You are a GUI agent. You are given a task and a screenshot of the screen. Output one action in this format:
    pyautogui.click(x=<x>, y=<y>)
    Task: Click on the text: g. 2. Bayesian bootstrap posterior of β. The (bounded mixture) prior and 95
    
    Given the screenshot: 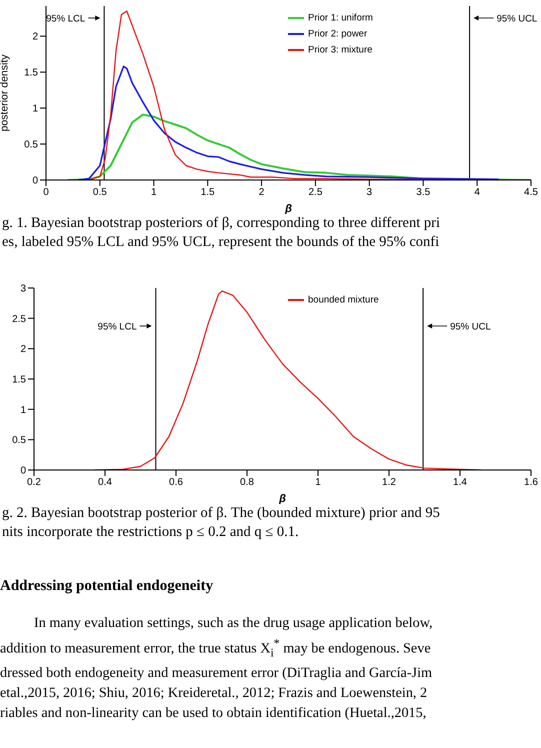 What is the action you would take?
    pyautogui.click(x=221, y=513)
    